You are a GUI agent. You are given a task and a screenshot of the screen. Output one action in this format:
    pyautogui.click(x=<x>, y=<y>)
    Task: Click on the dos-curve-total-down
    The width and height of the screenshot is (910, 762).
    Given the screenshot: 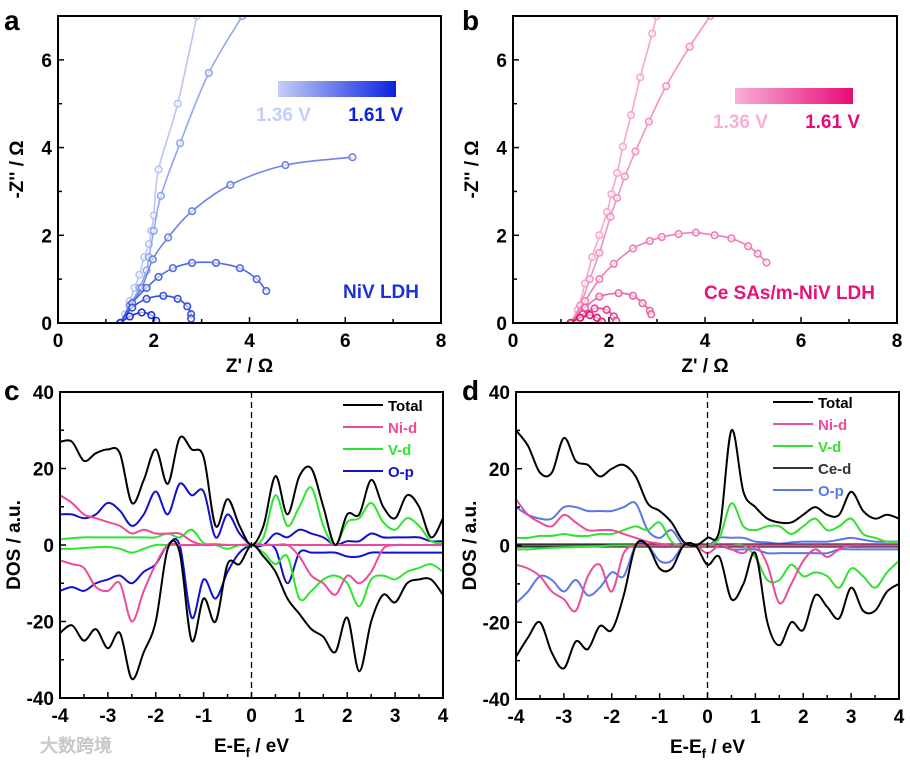 What is the action you would take?
    pyautogui.click(x=251, y=610)
    